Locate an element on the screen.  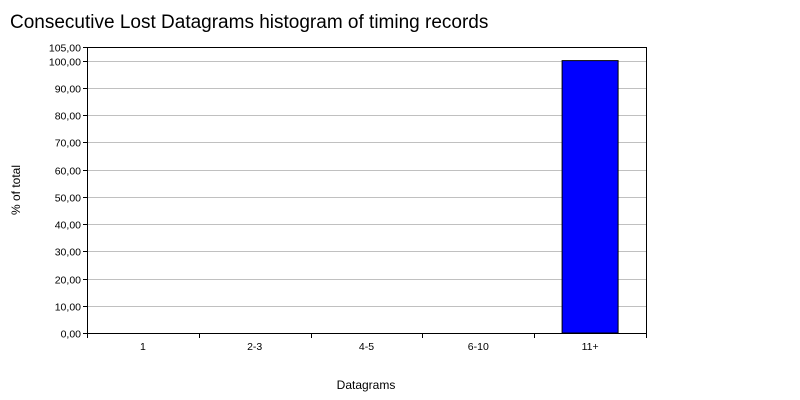
y-tick-label: 30,00 is located at coordinates (68, 253).